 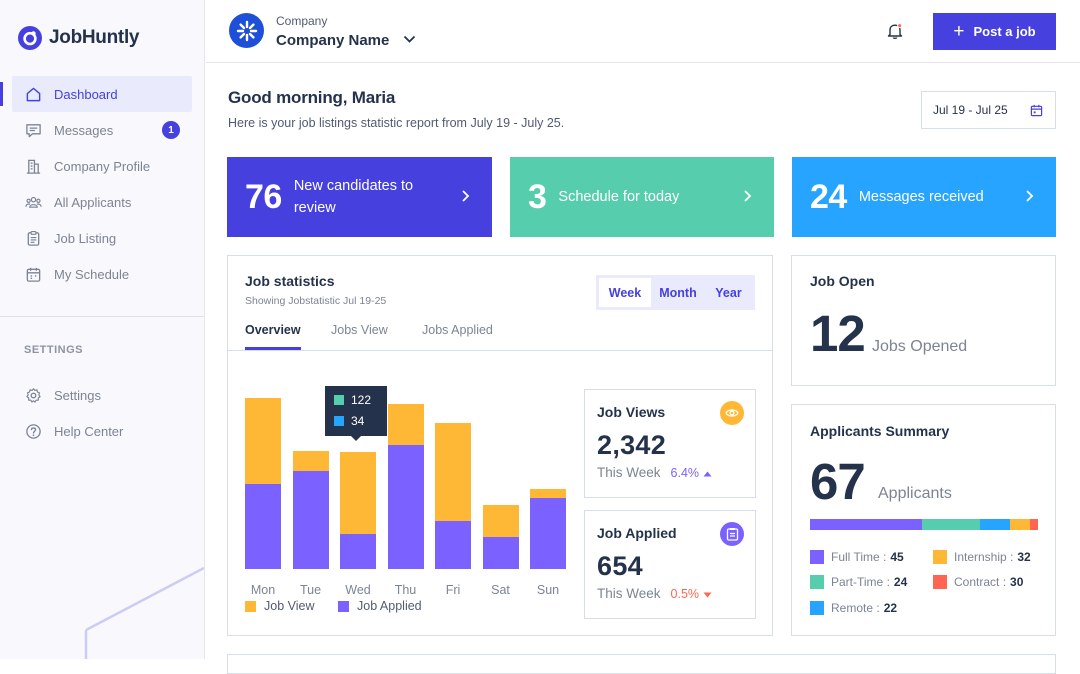 What do you see at coordinates (632, 445) in the screenshot?
I see `job-views-value: 2,342` at bounding box center [632, 445].